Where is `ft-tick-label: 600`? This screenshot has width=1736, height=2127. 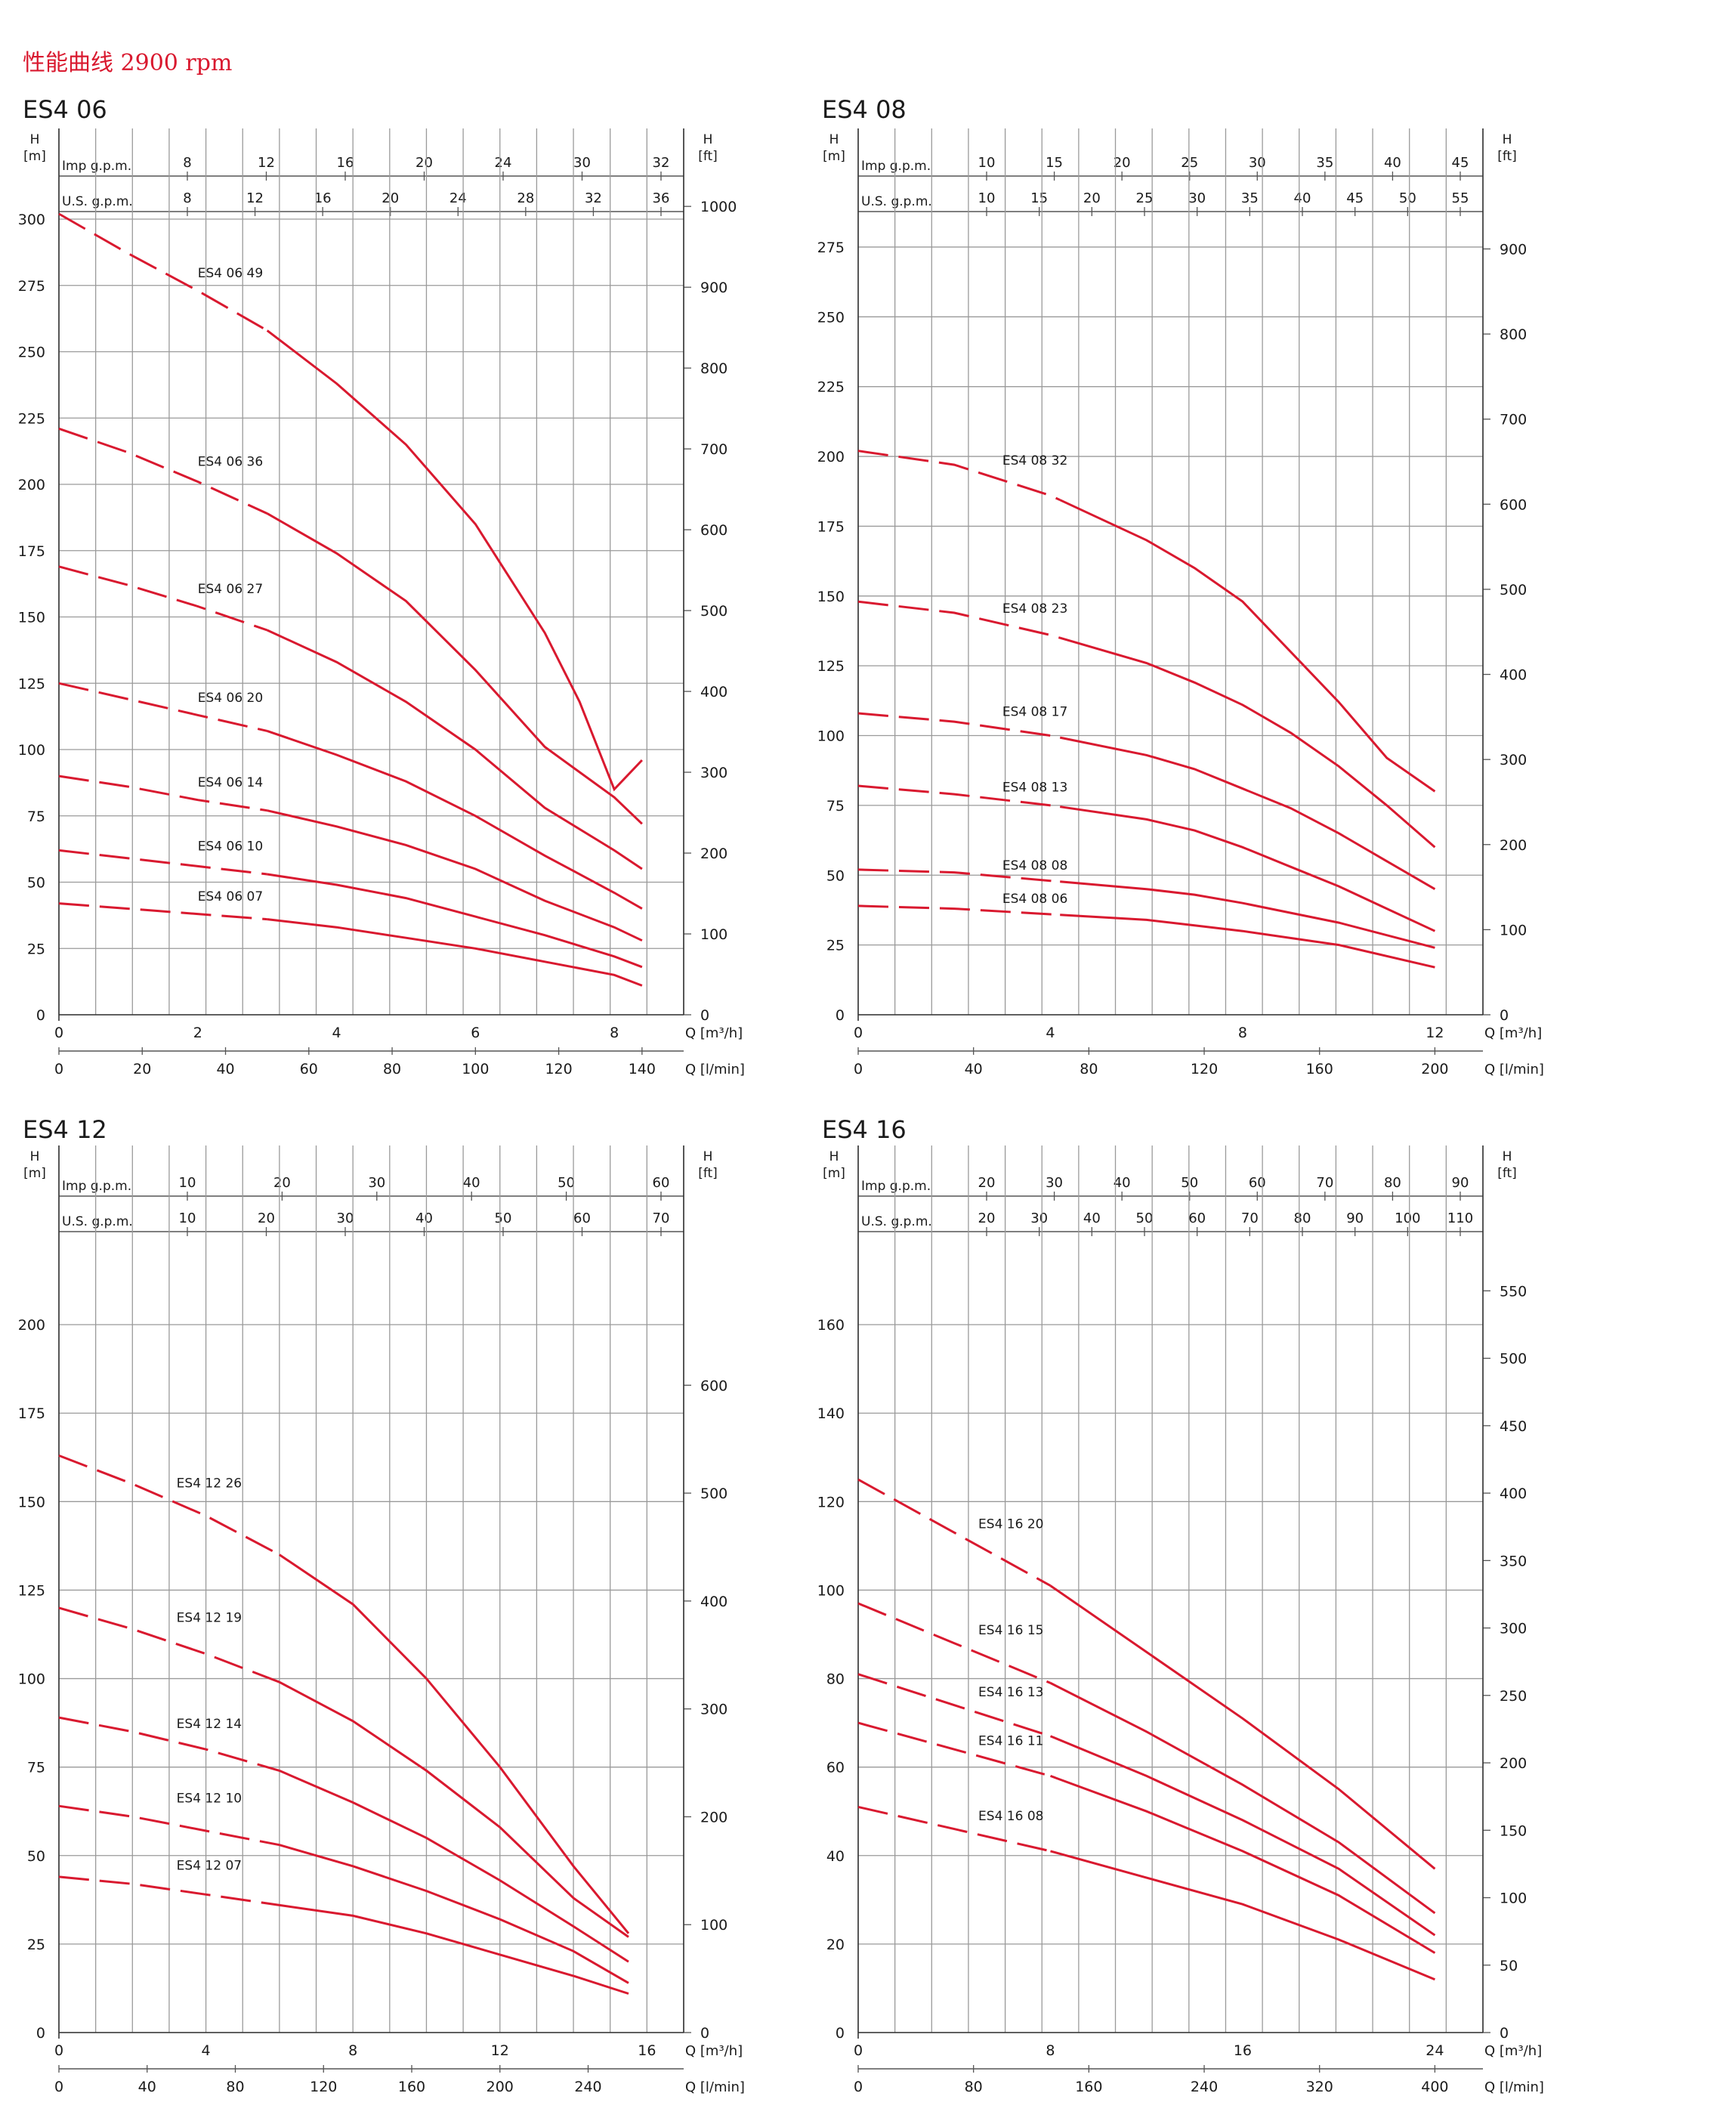
ft-tick-label: 600 is located at coordinates (713, 530).